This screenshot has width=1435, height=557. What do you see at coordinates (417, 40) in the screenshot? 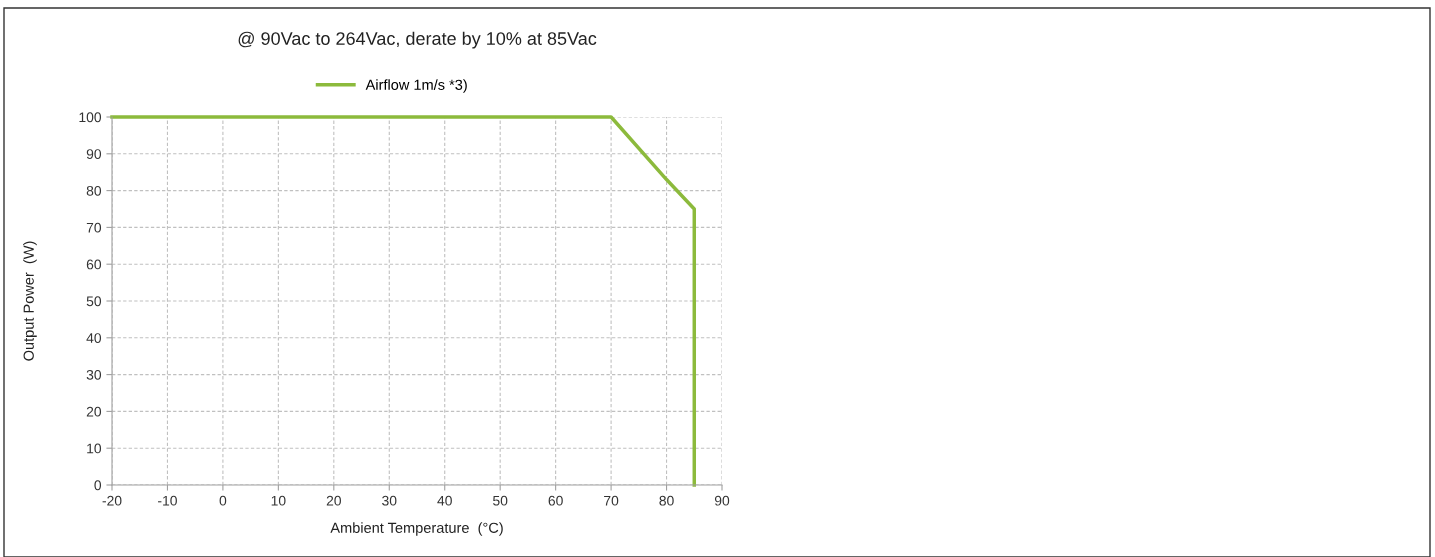
I see `chart-title: @ 90Vac to 264Vac, derate by 10% at 85Vac` at bounding box center [417, 40].